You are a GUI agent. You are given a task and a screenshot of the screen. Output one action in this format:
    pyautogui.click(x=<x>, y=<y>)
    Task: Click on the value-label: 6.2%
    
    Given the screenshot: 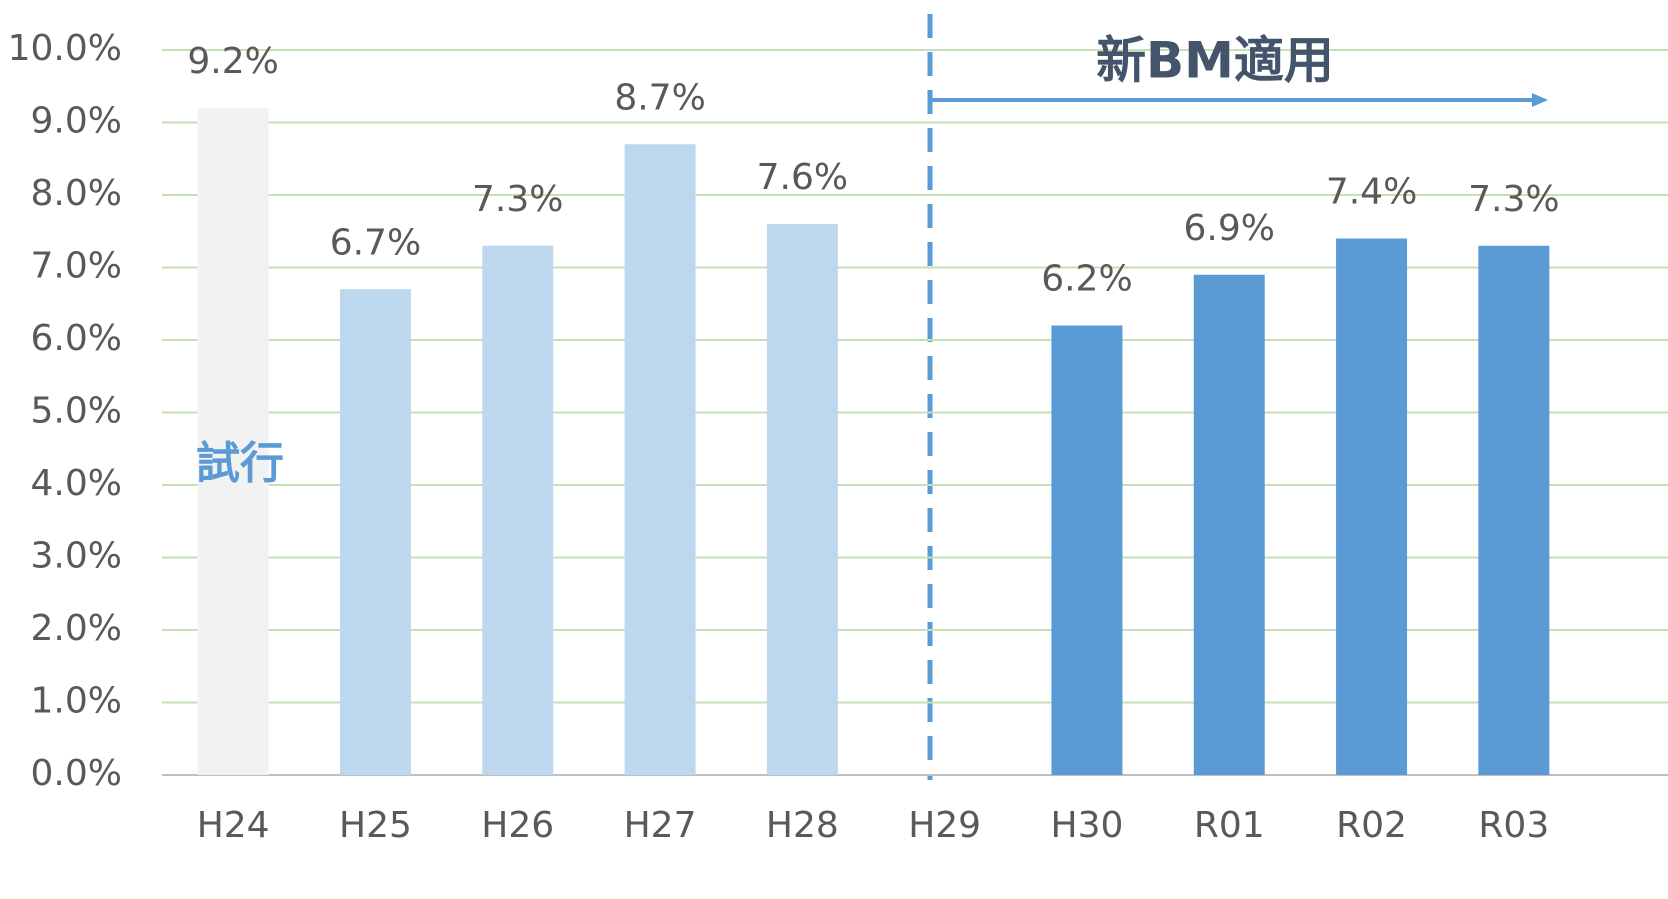 What is the action you would take?
    pyautogui.click(x=1086, y=279)
    